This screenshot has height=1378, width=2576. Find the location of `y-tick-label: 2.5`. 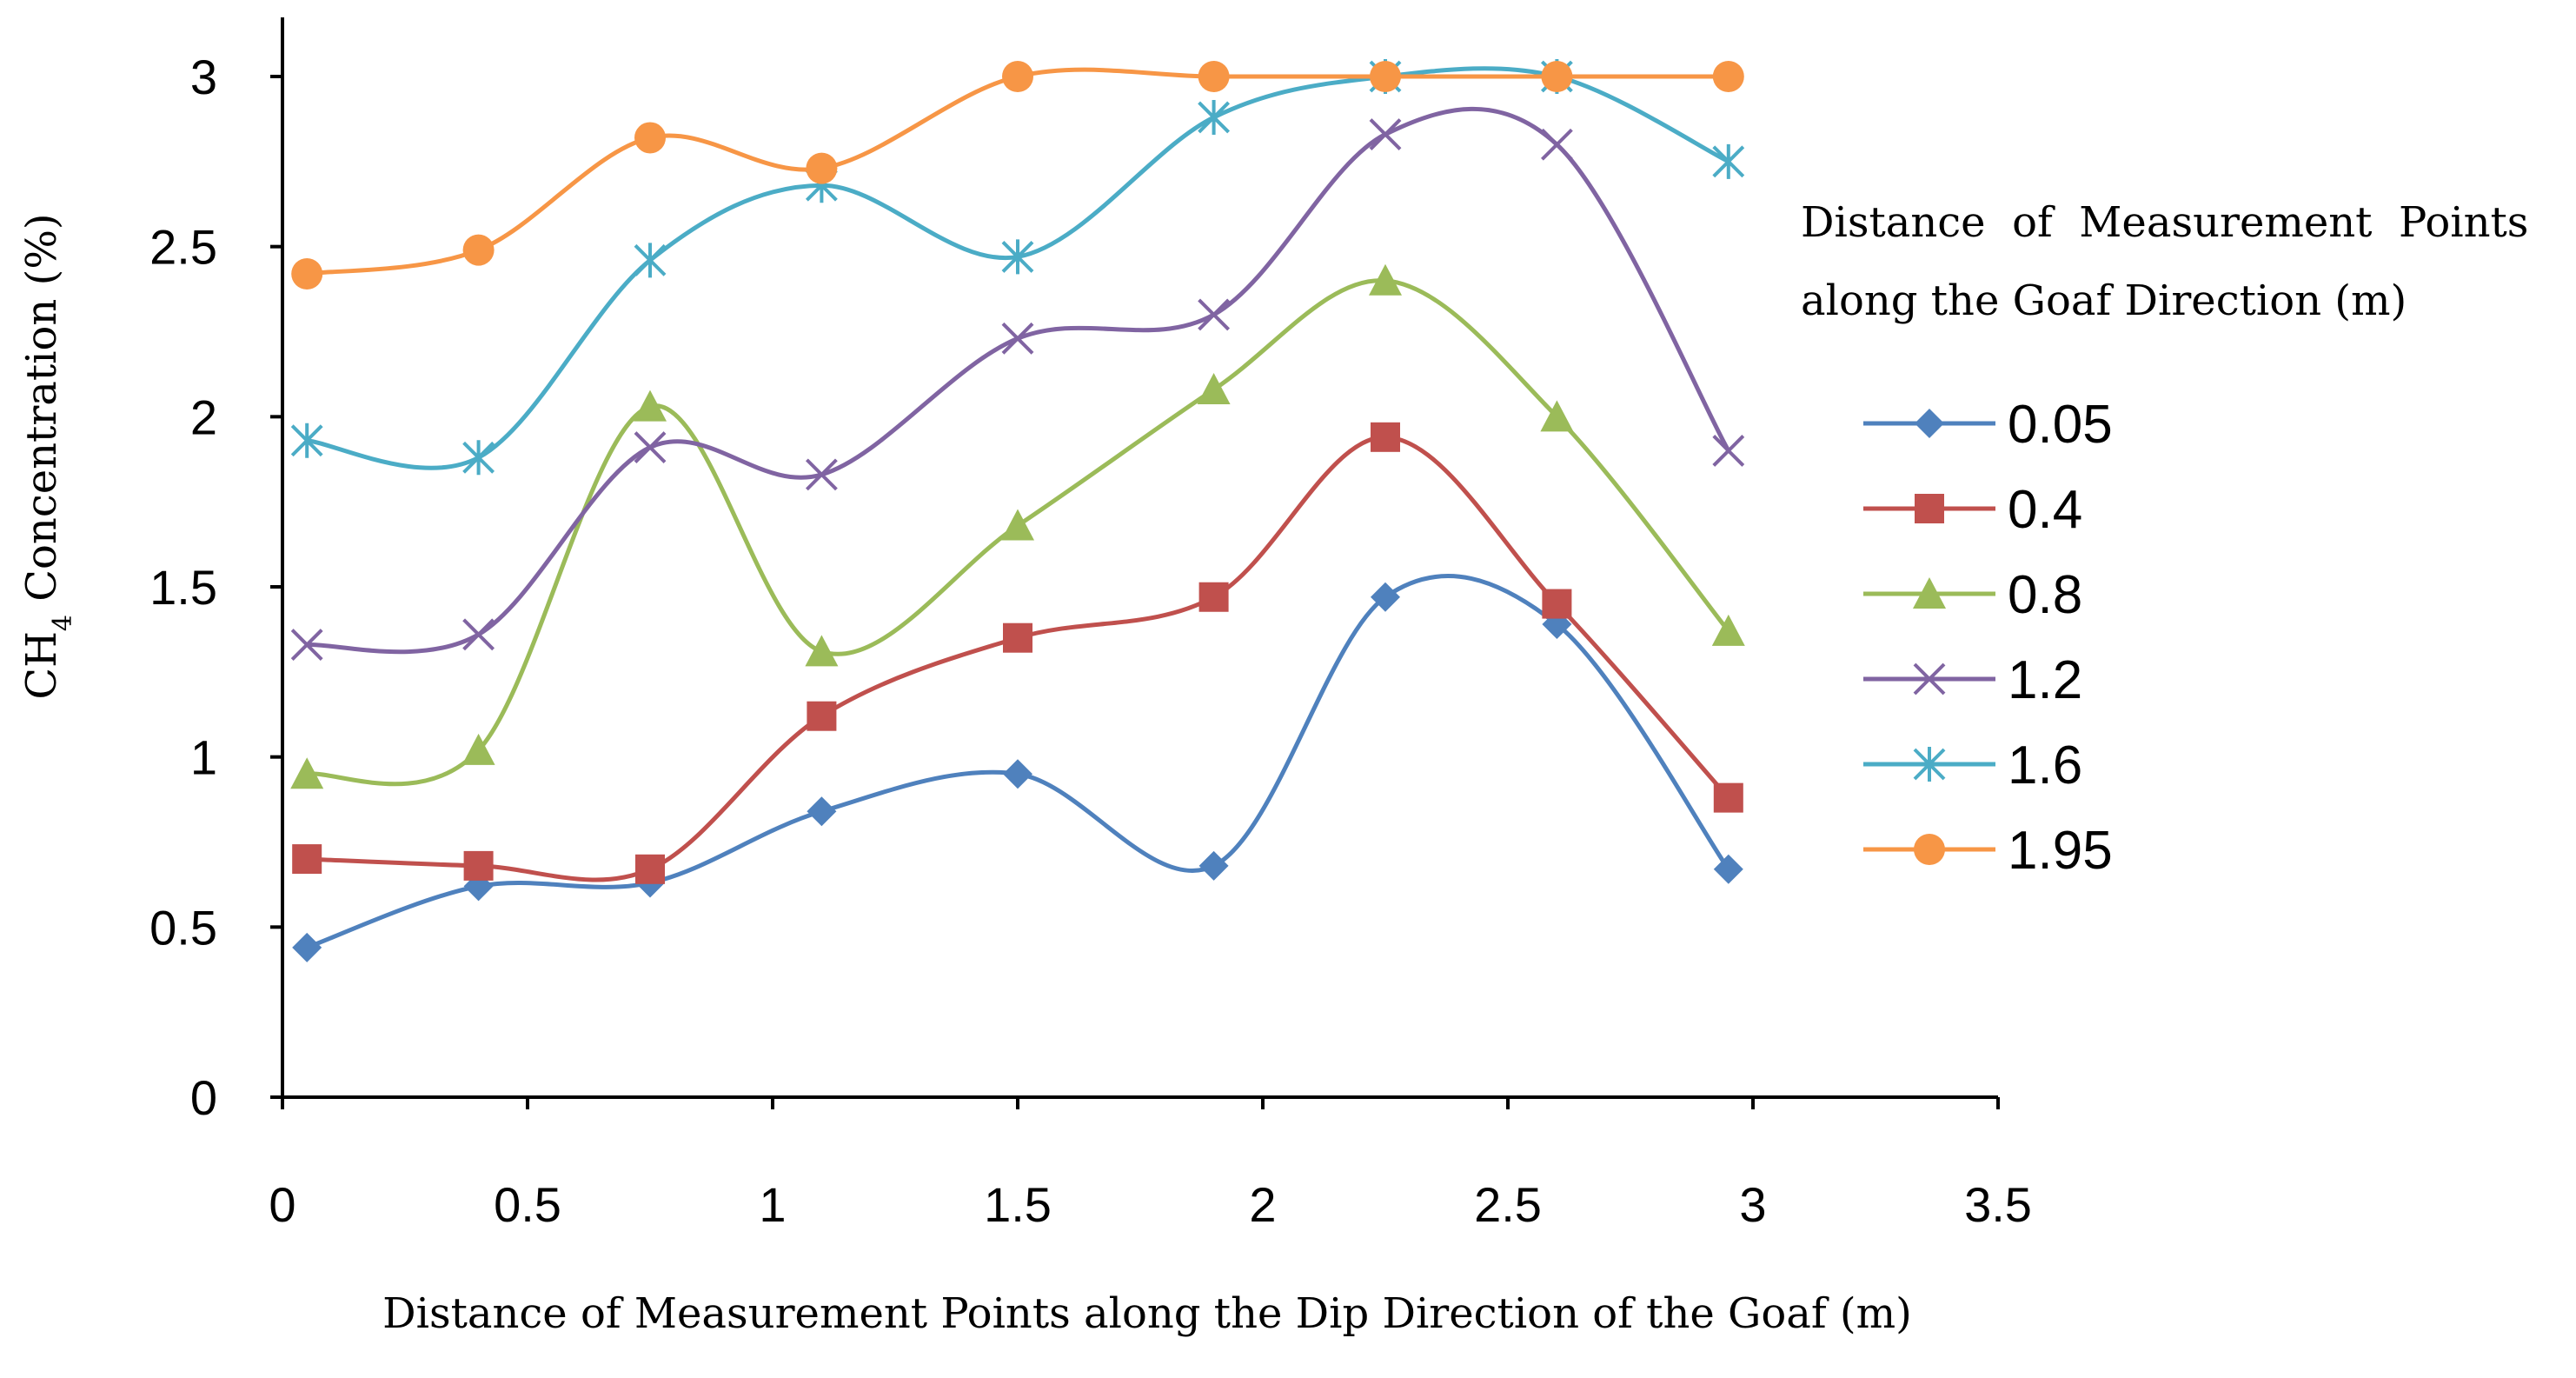

y-tick-label: 2.5 is located at coordinates (183, 247).